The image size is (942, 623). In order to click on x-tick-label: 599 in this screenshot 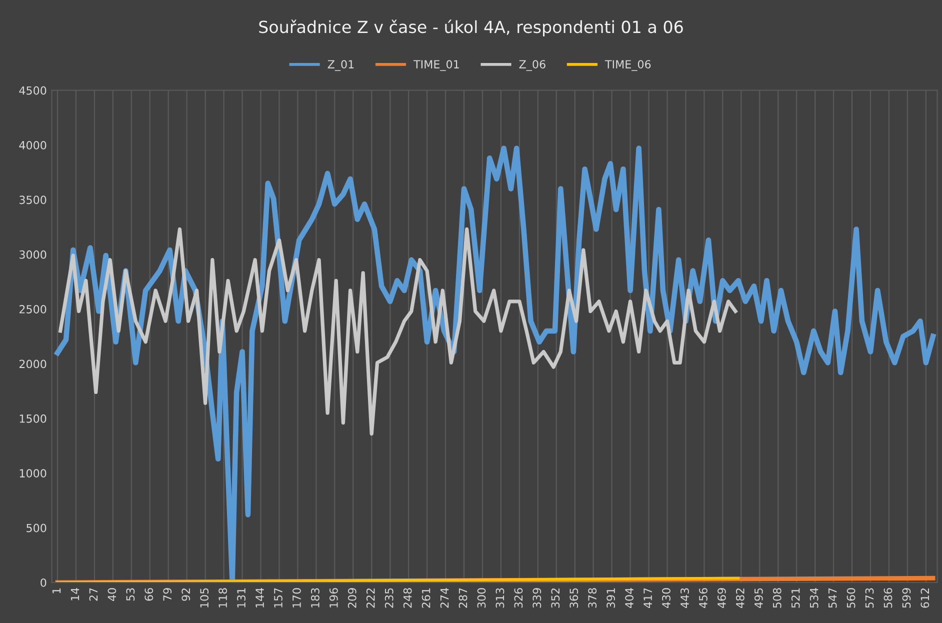, I will do `click(906, 598)`.